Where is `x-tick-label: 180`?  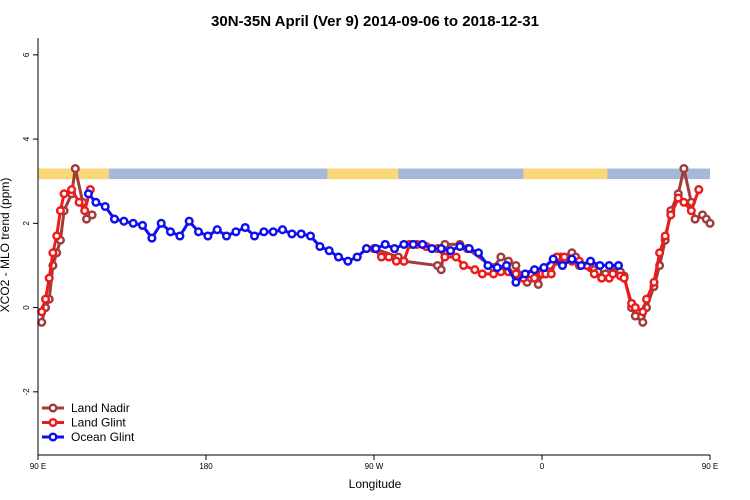
x-tick-label: 180 is located at coordinates (206, 466).